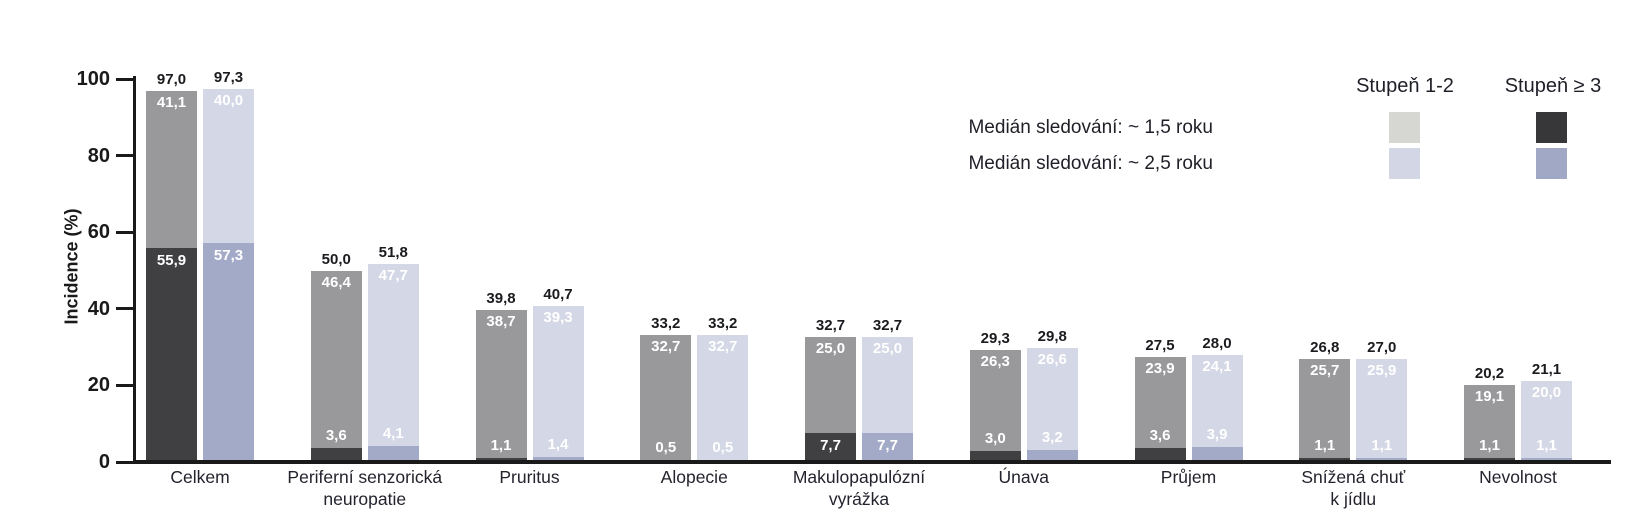 Image resolution: width=1633 pixels, height=526 pixels. What do you see at coordinates (393, 275) in the screenshot?
I see `grade12-value-label: 47,7` at bounding box center [393, 275].